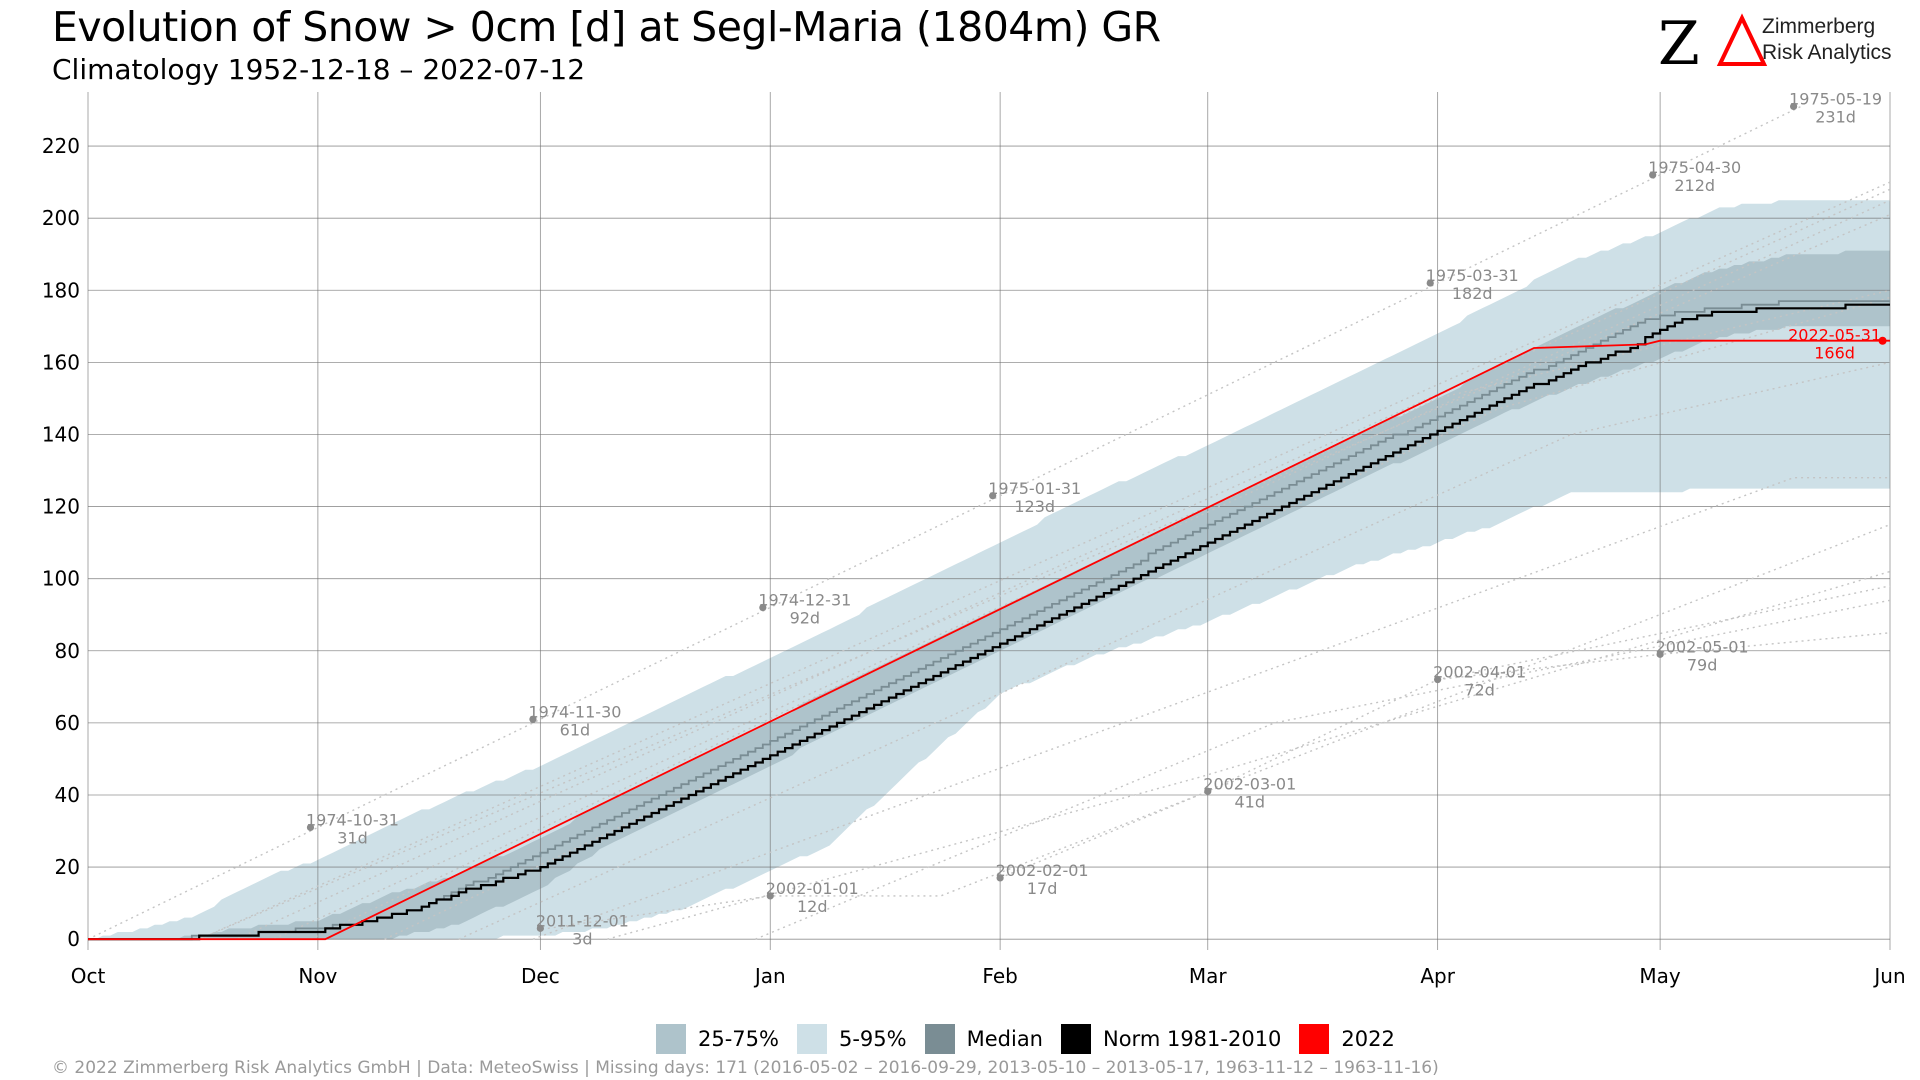  Describe the element at coordinates (540, 976) in the screenshot. I see `x-tick-label: Dec` at that location.